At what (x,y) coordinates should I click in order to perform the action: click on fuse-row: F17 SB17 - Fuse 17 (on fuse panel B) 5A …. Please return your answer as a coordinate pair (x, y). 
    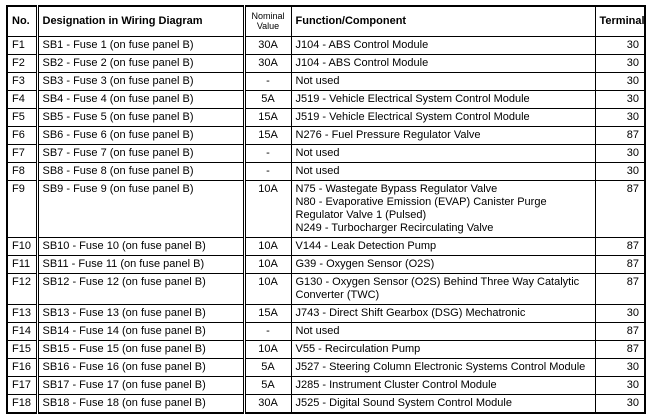
    Looking at the image, I should click on (326, 385).